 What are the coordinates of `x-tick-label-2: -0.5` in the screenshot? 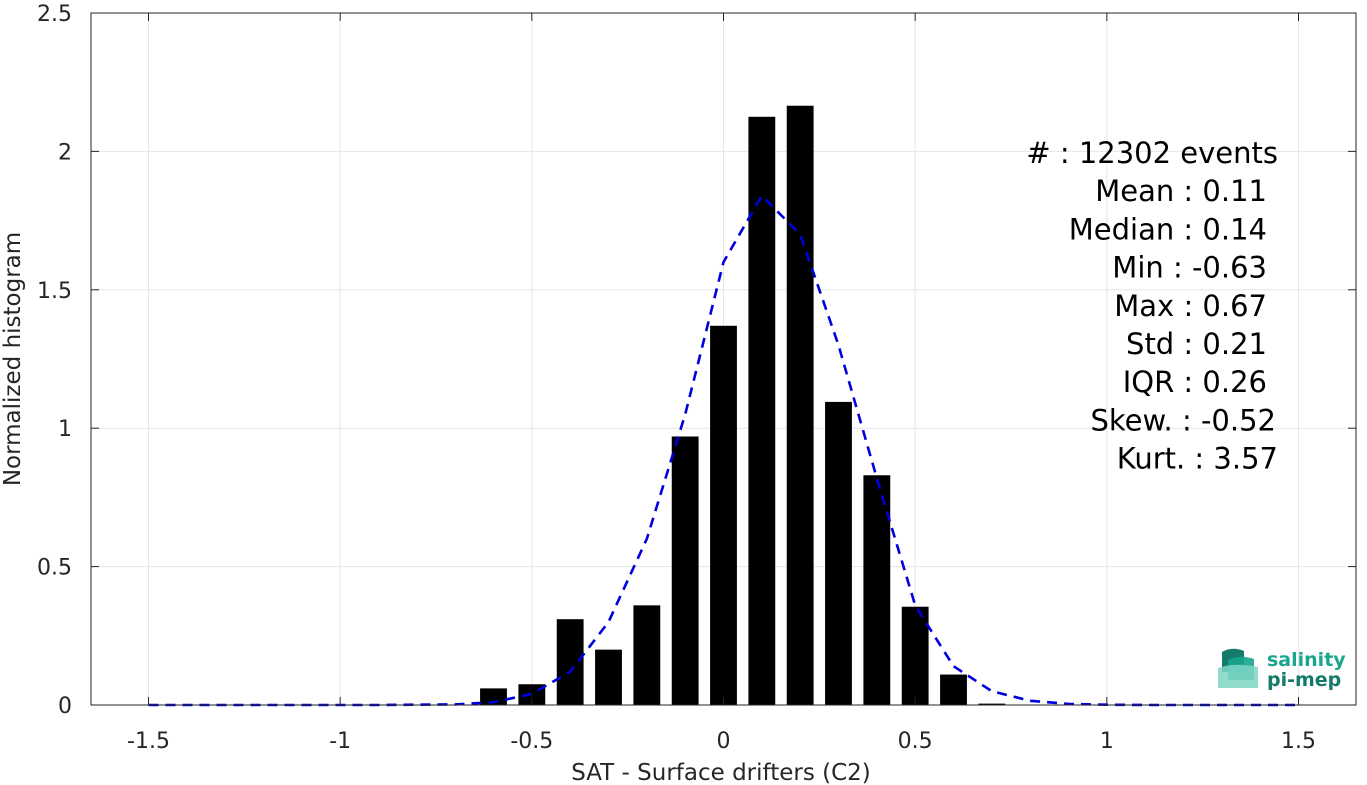 It's located at (531, 741).